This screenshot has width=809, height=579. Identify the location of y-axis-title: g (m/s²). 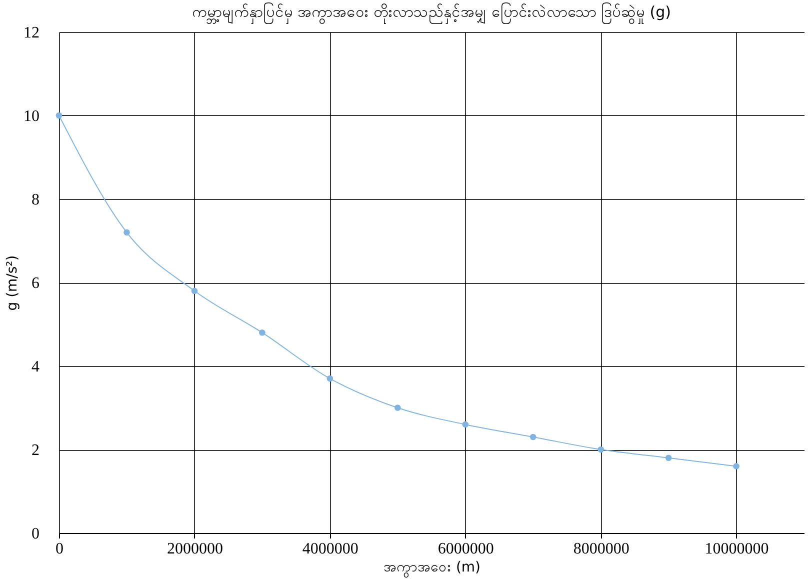
(12, 283).